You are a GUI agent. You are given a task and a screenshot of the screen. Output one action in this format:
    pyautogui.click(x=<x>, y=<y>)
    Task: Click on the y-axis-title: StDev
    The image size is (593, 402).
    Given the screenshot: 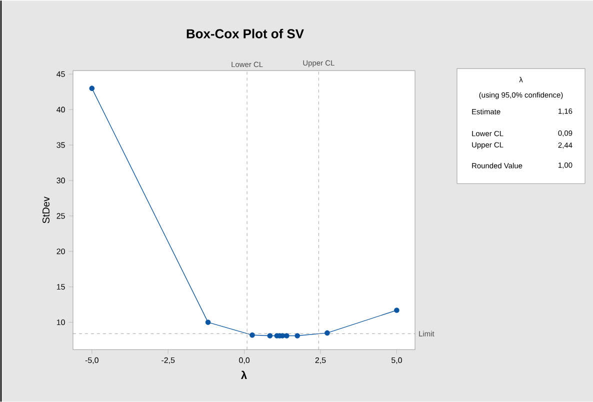 What is the action you would take?
    pyautogui.click(x=46, y=210)
    